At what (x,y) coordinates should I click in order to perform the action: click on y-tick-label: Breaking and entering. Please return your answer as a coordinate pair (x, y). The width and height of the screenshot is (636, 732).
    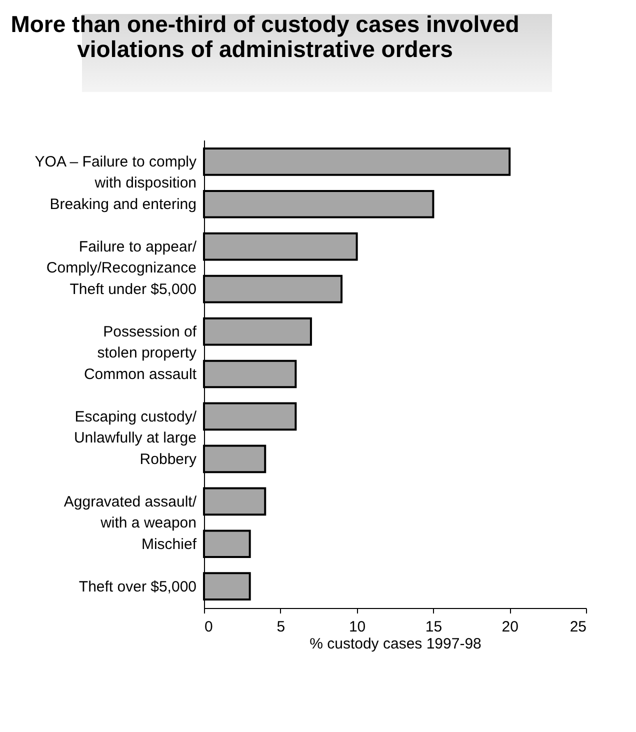
    Looking at the image, I should click on (123, 205).